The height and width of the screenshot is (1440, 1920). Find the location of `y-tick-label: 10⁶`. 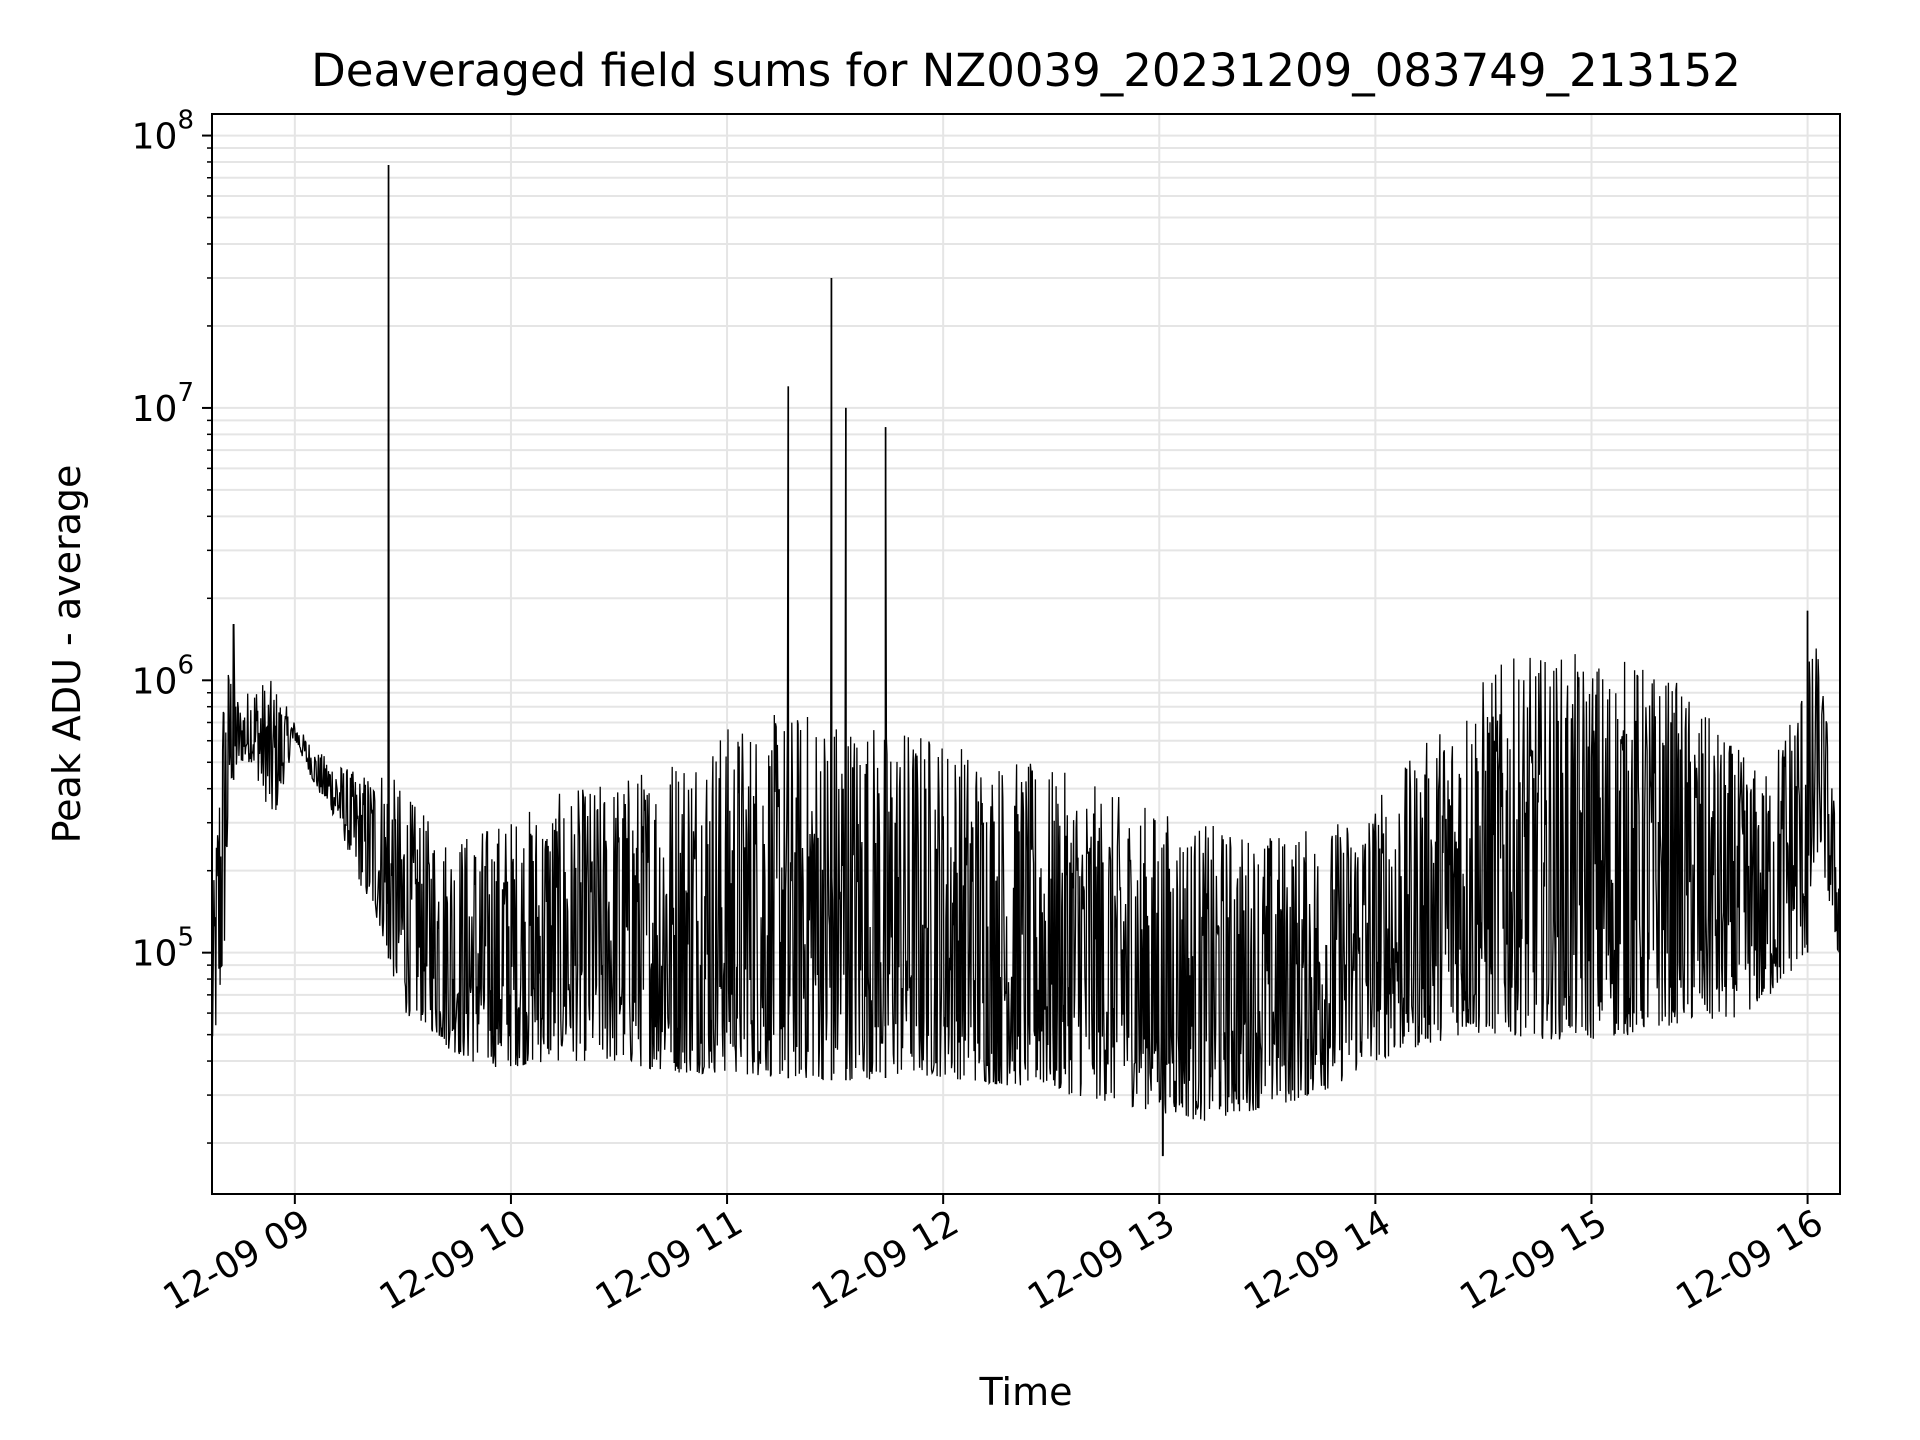

y-tick-label: 10⁶ is located at coordinates (163, 676).